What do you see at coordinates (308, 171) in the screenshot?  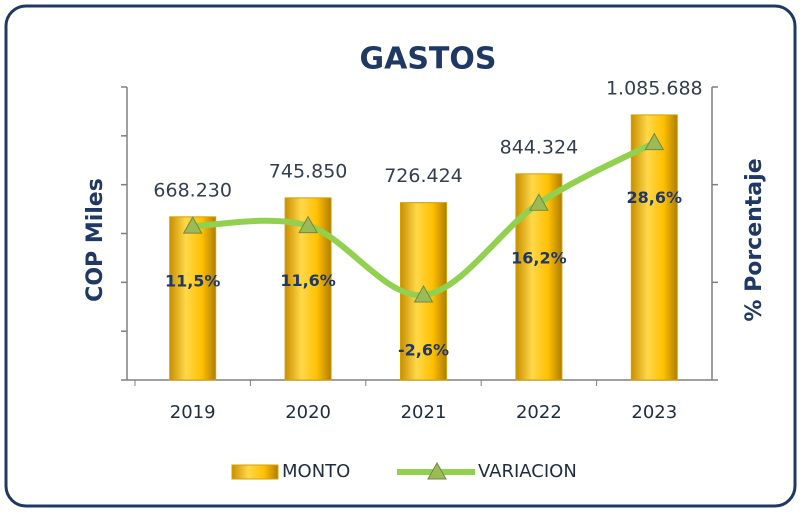 I see `bar-value-label: 745.850` at bounding box center [308, 171].